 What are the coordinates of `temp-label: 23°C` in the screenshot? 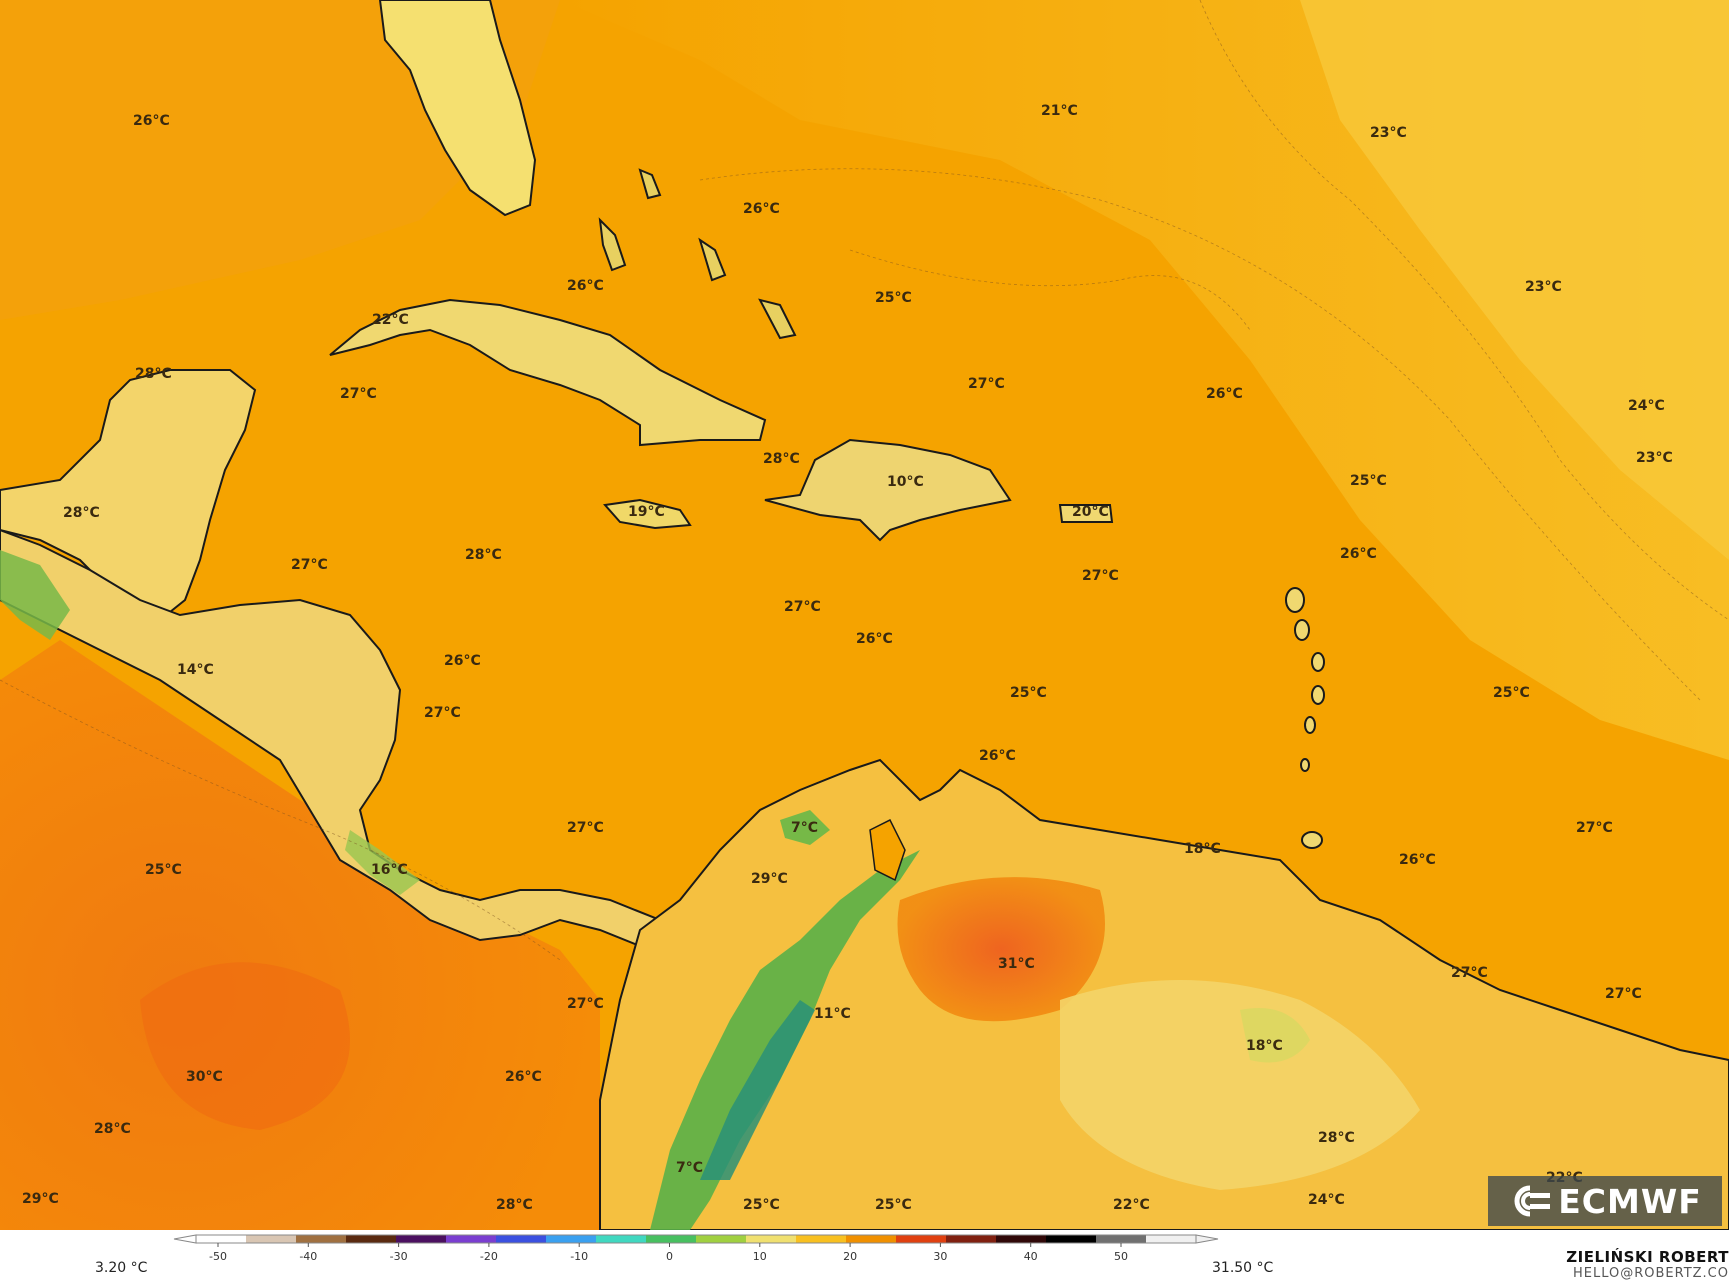 It's located at (1654, 458).